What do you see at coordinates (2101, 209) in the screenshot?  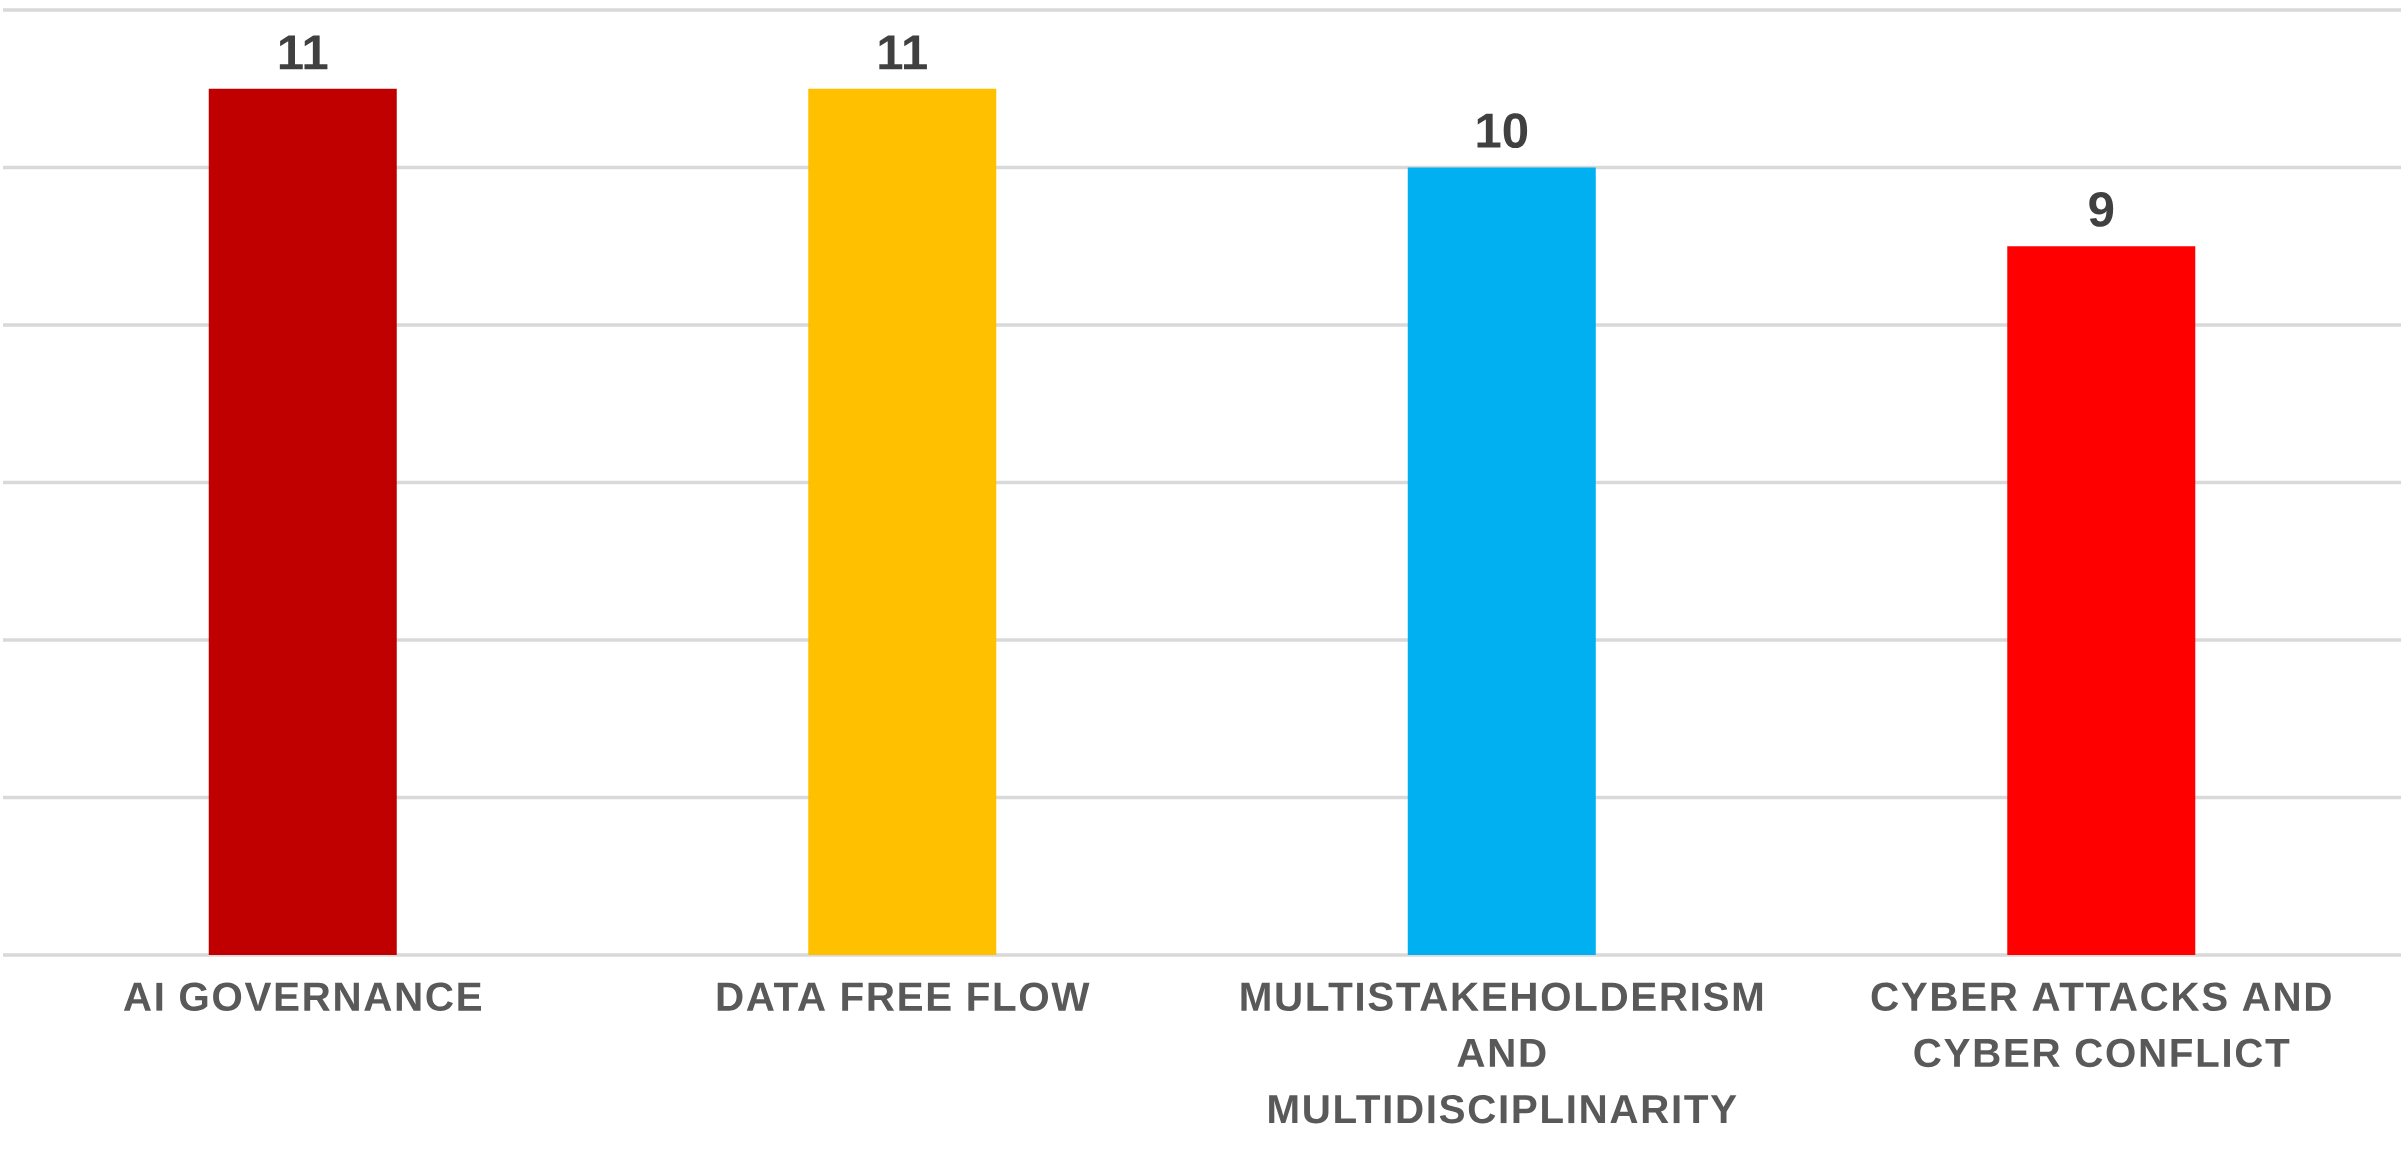 I see `data-label: 9` at bounding box center [2101, 209].